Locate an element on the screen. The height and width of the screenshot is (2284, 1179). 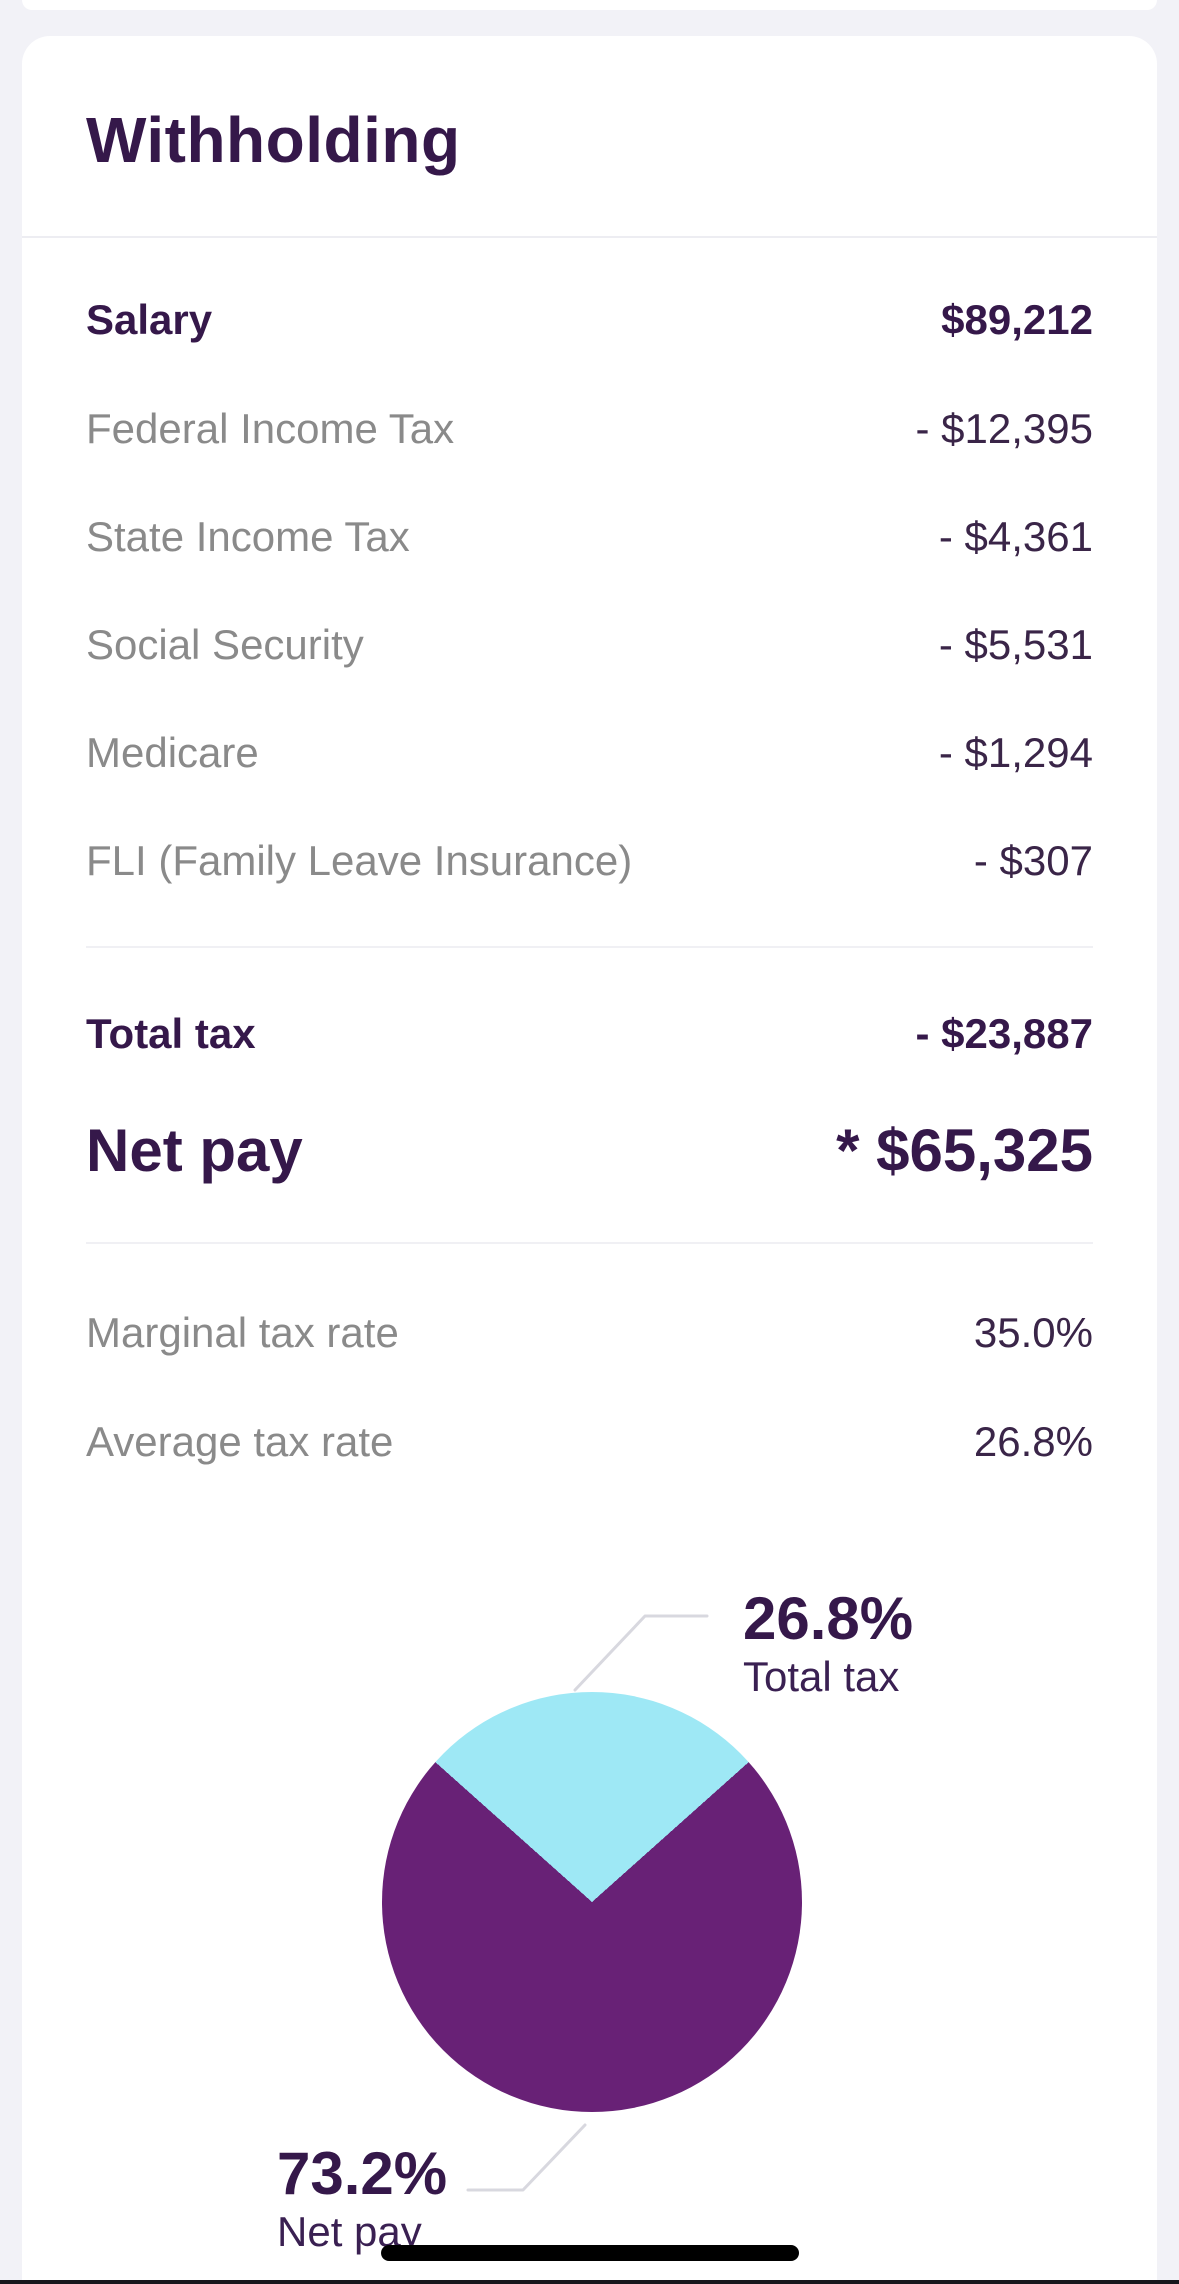
table-row-federal-income-tax: Federal Income Tax - $12,395 is located at coordinates (589, 429).